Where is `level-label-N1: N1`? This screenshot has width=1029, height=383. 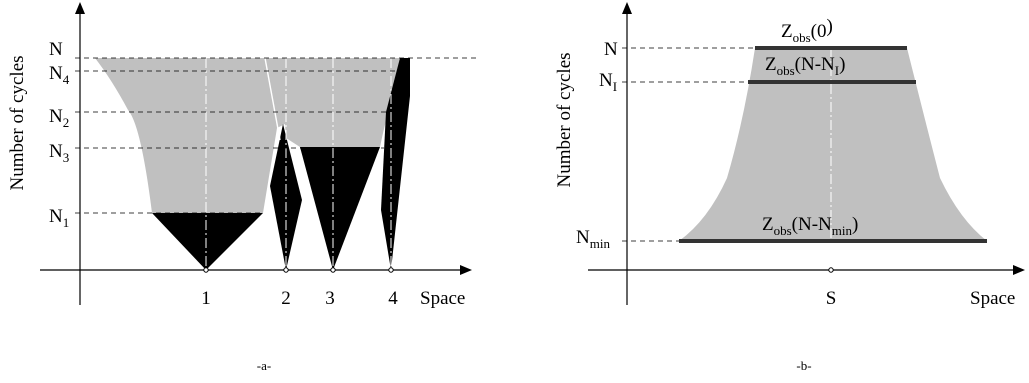
level-label-N1: N1 is located at coordinates (59, 218).